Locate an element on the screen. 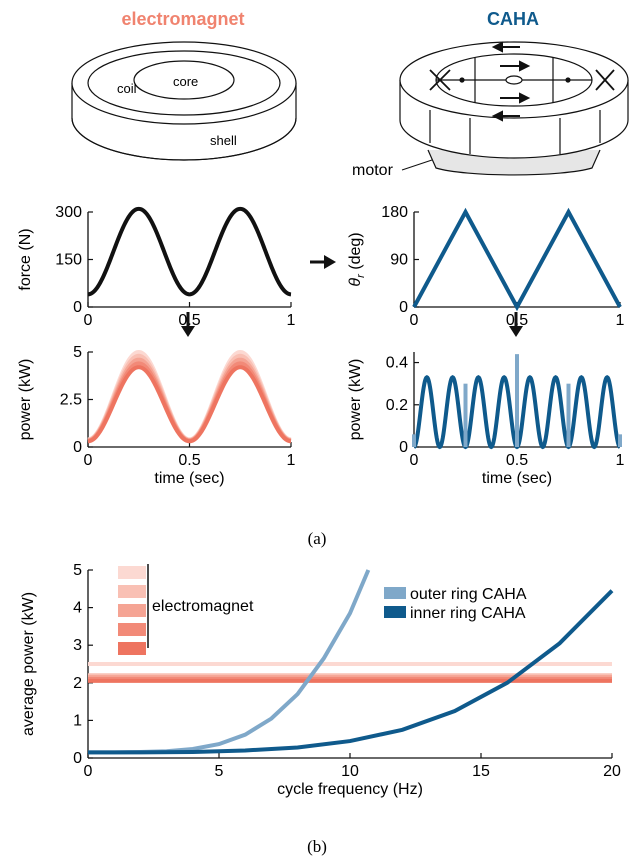  y-tick-label: 150 is located at coordinates (68, 260).